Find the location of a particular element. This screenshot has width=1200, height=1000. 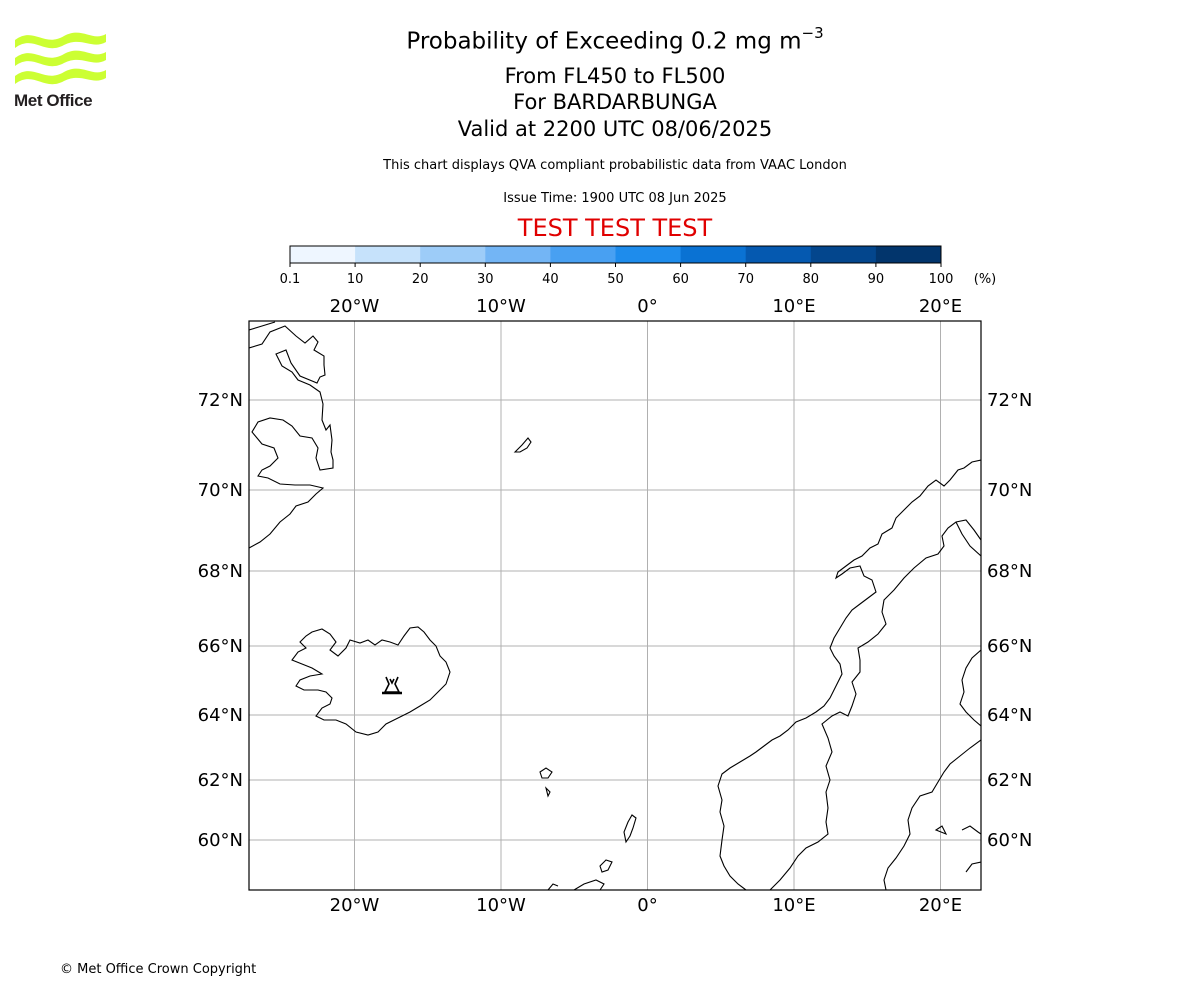

colorbar-unit: (%) is located at coordinates (985, 279).